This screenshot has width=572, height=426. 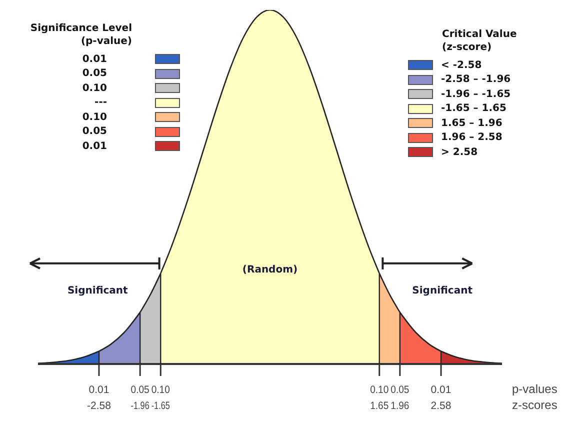 What do you see at coordinates (380, 406) in the screenshot?
I see `x-tick-label: 1.65` at bounding box center [380, 406].